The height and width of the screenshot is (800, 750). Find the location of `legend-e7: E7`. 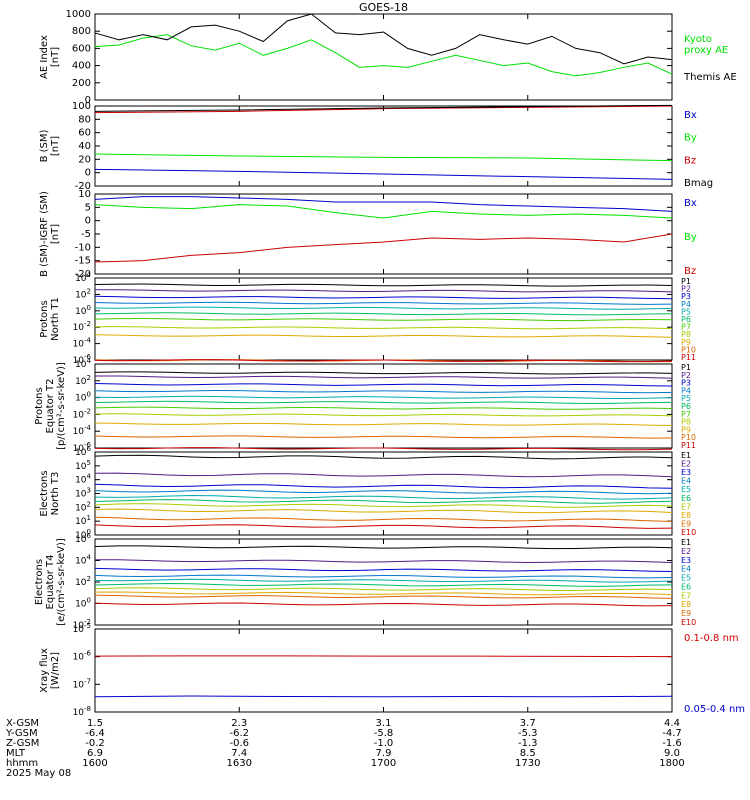

legend-e7: E7 is located at coordinates (686, 595).